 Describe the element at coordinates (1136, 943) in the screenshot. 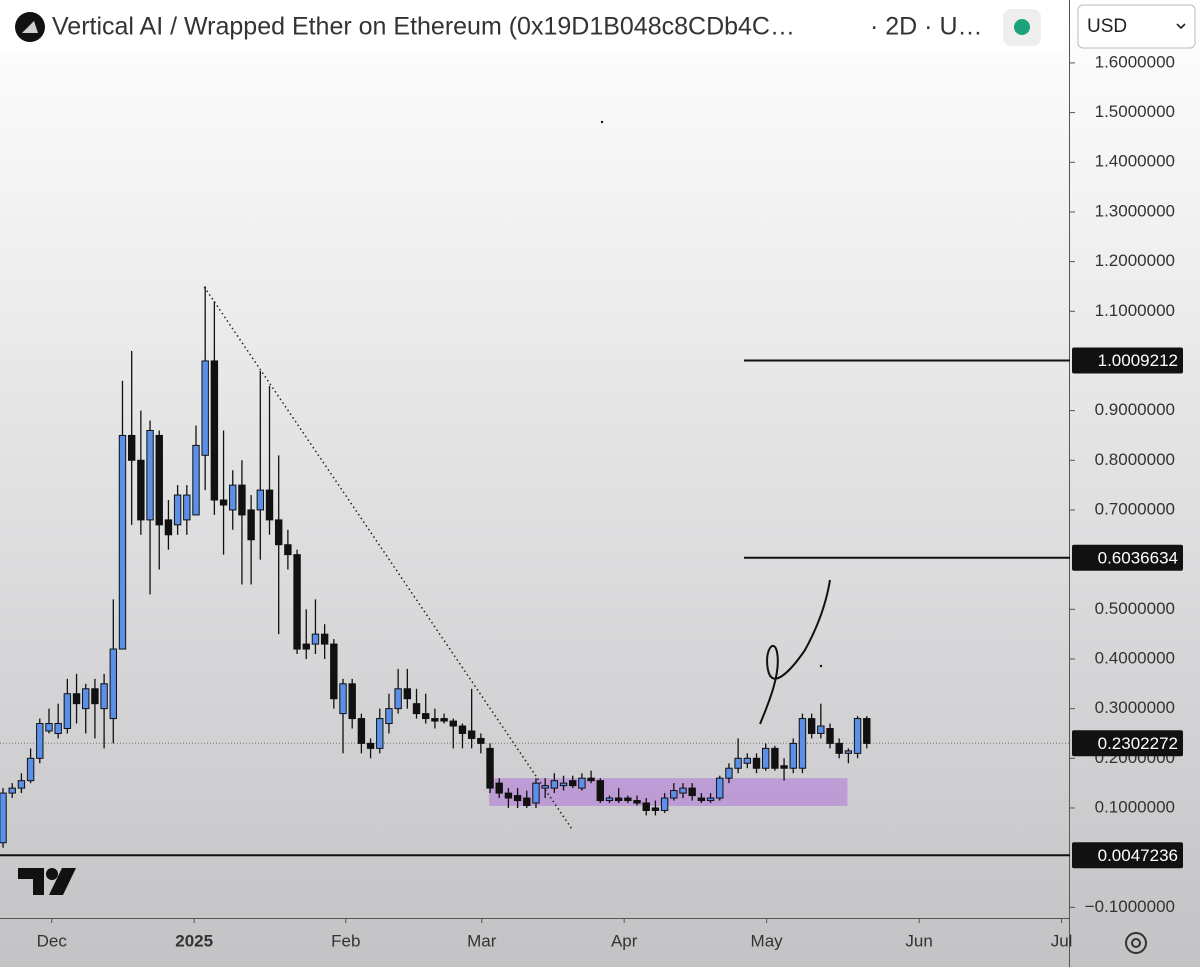

I see `settings-button` at that location.